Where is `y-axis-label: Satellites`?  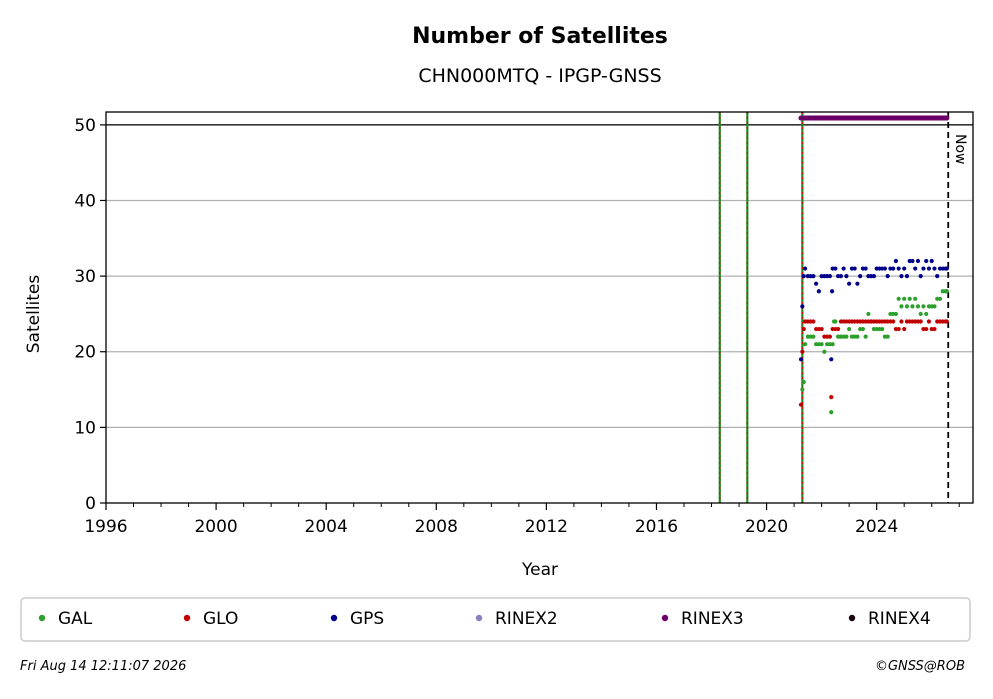
y-axis-label: Satellites is located at coordinates (34, 314).